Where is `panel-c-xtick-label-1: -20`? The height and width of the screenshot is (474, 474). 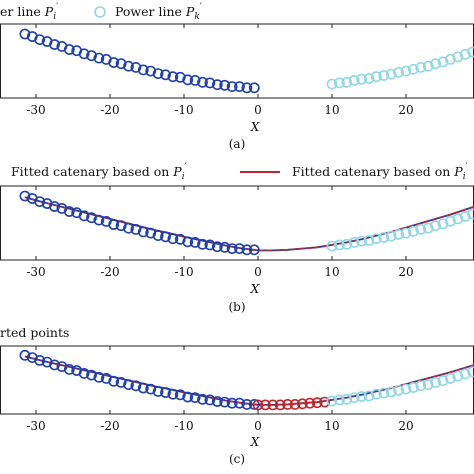
panel-c-xtick-label-1: -20 is located at coordinates (109, 426).